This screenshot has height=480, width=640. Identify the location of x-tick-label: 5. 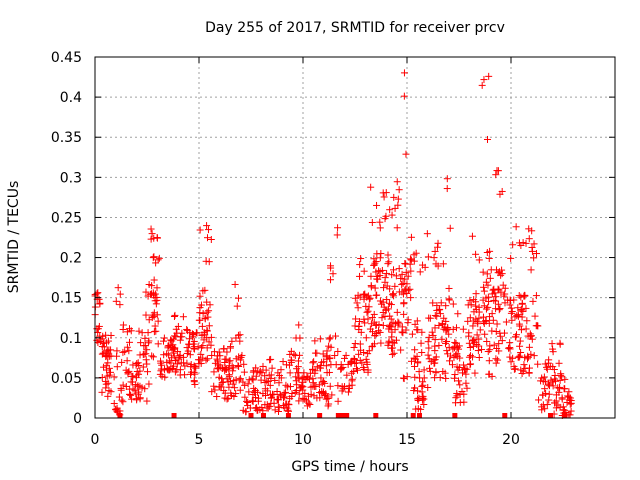
(199, 440).